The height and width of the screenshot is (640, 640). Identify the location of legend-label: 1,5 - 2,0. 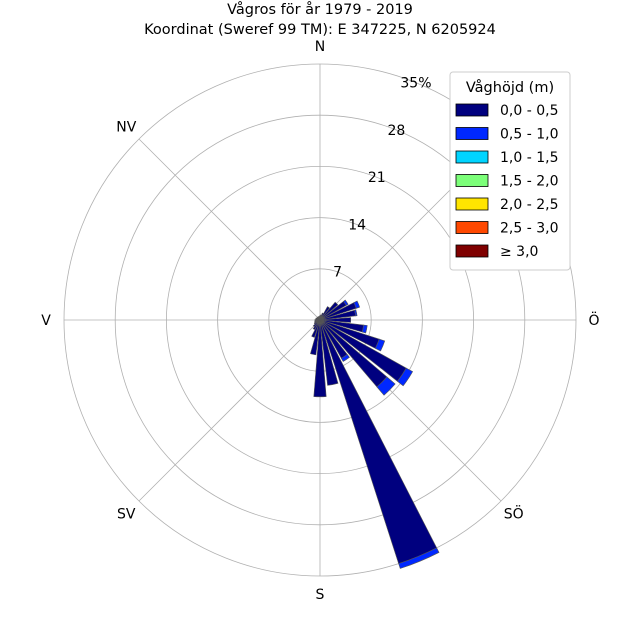
(529, 182).